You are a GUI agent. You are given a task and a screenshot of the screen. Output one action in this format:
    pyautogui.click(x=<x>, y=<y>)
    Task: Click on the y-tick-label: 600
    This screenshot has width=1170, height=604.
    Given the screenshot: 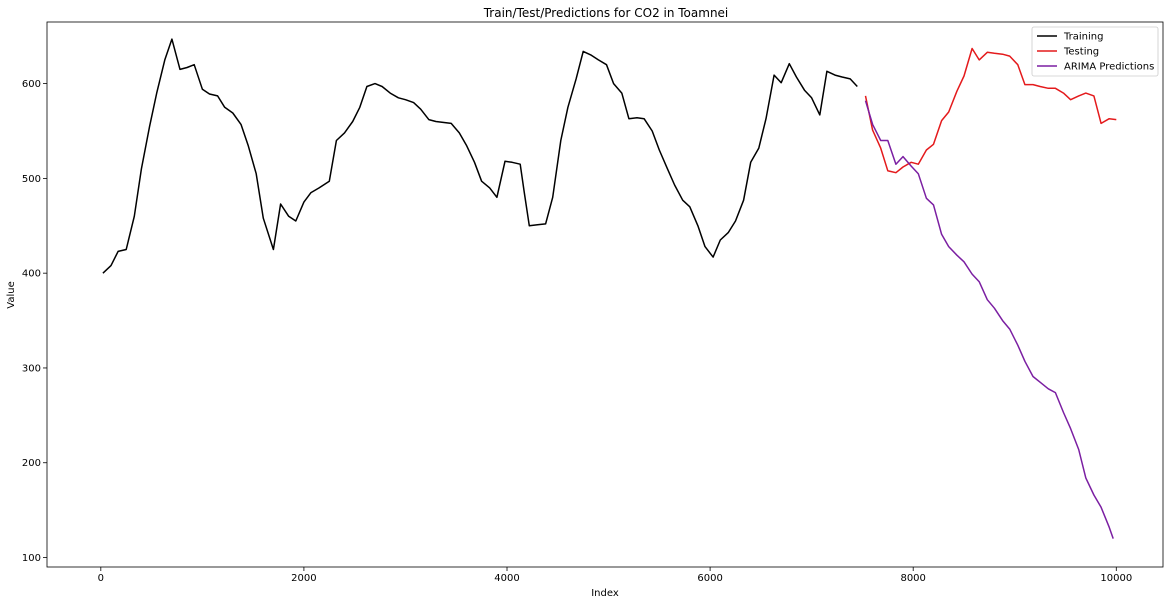 What is the action you would take?
    pyautogui.click(x=31, y=84)
    